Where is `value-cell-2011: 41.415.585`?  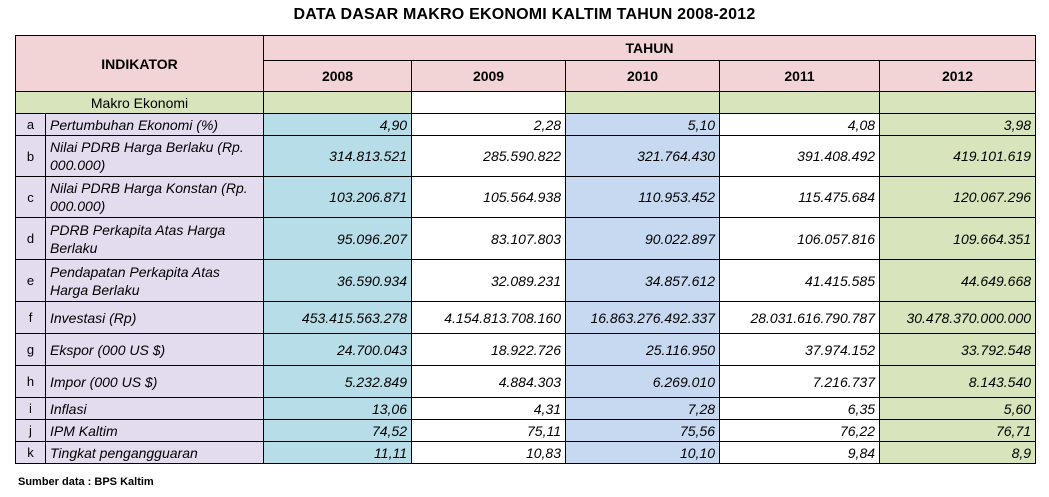
value-cell-2011: 41.415.585 is located at coordinates (800, 280).